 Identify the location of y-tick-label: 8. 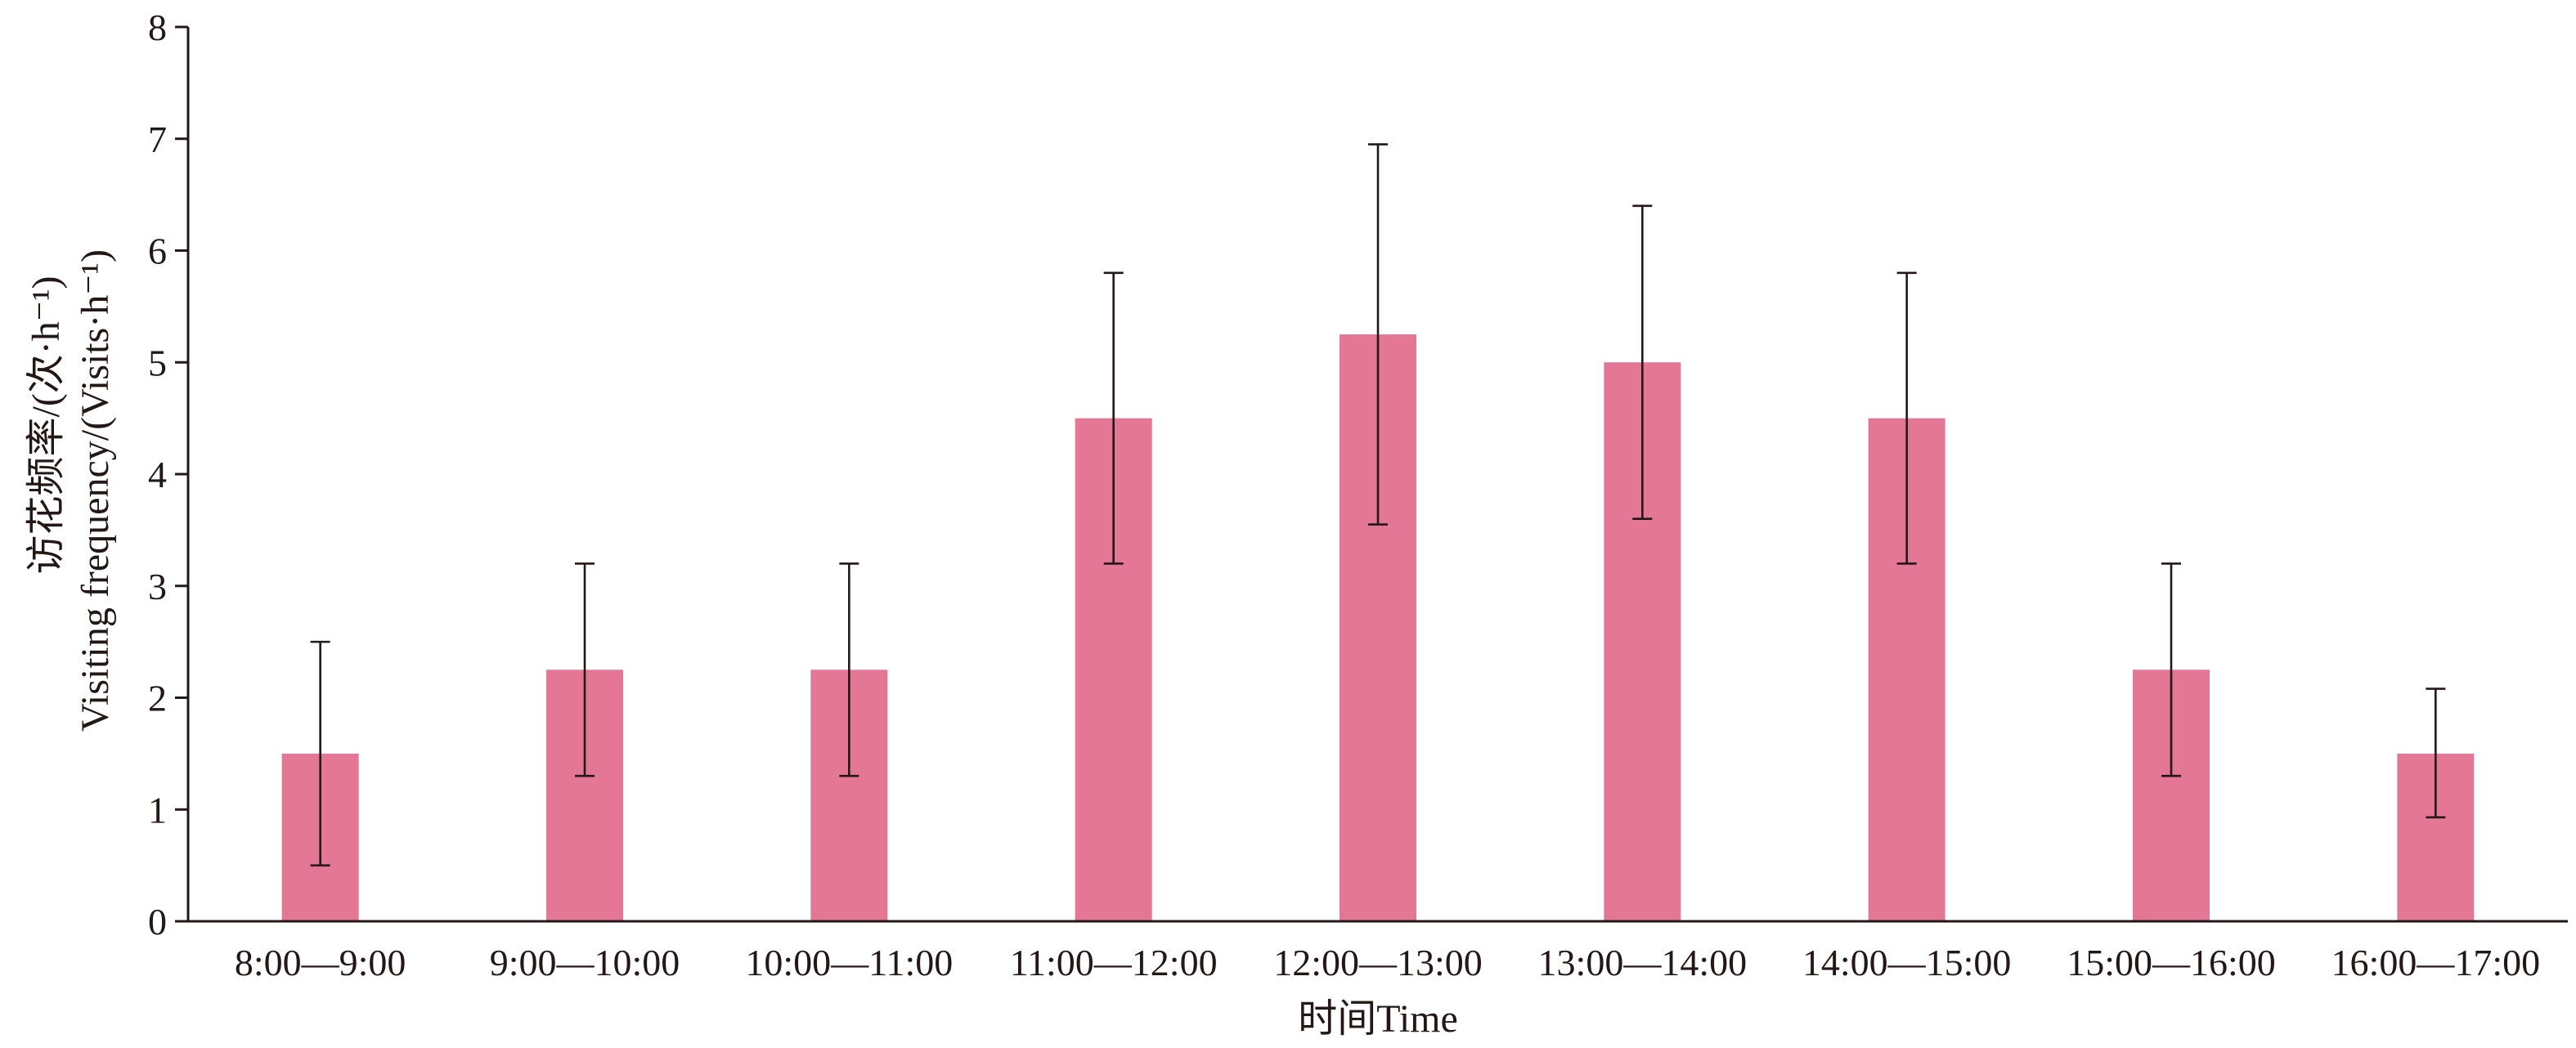
(158, 27).